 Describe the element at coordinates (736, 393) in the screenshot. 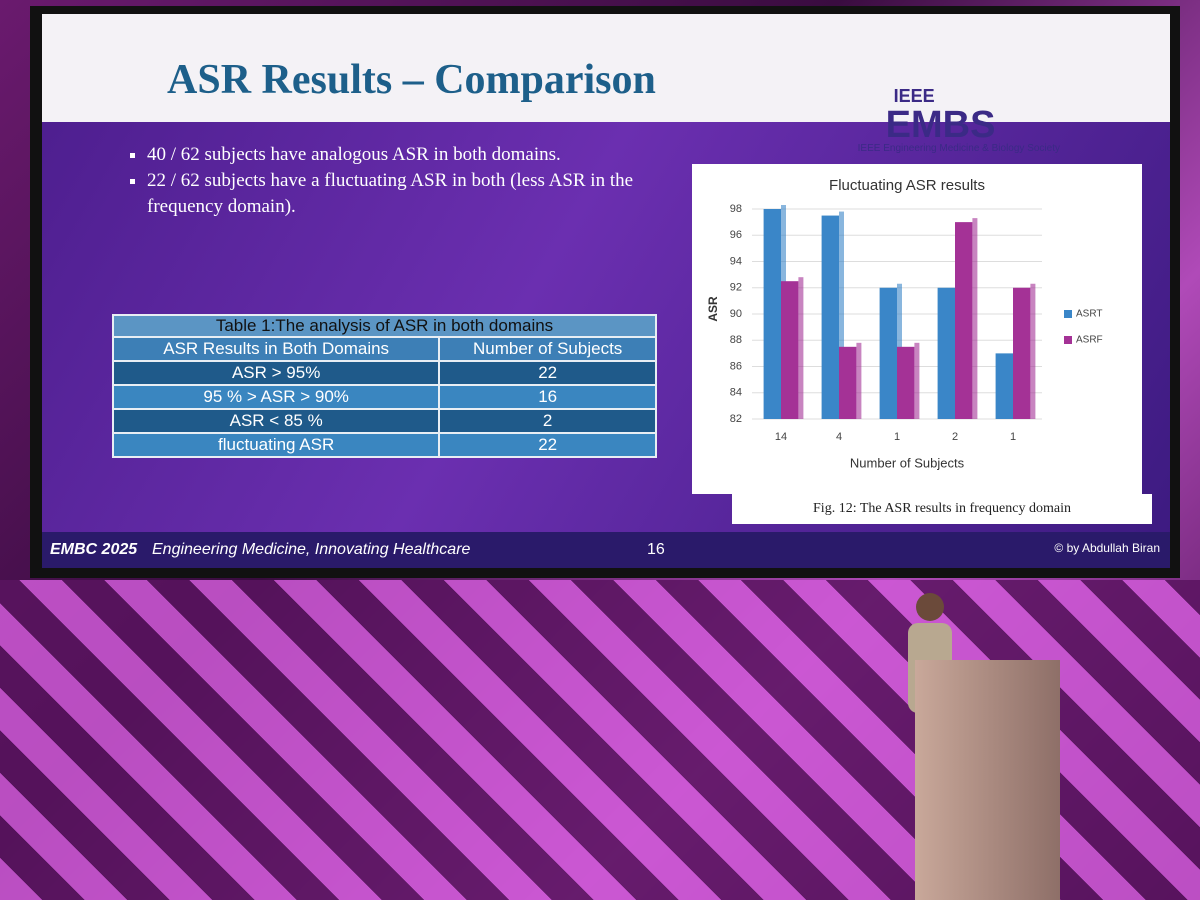

I see `y-tick-label: 84` at that location.